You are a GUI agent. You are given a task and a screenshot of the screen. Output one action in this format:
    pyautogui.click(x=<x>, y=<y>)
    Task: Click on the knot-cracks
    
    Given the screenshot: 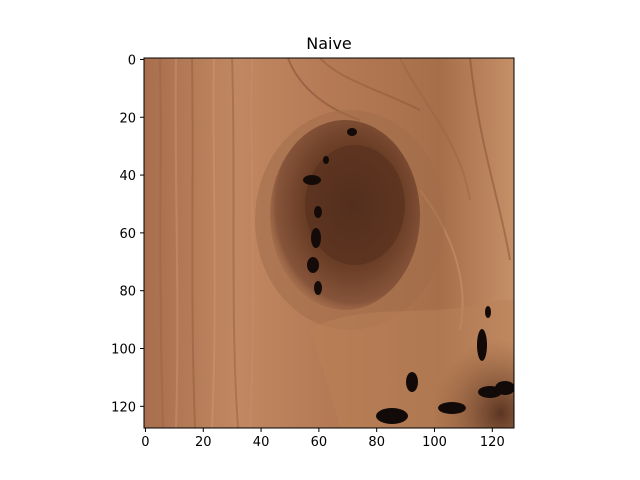 What is the action you would take?
    pyautogui.click(x=330, y=211)
    